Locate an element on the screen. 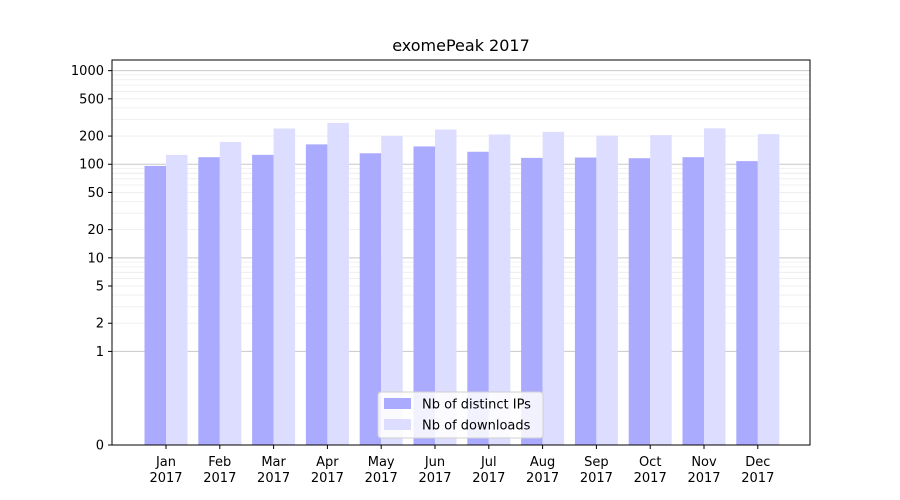 This screenshot has height=500, width=900. y-tick-label: 1000 is located at coordinates (87, 71).